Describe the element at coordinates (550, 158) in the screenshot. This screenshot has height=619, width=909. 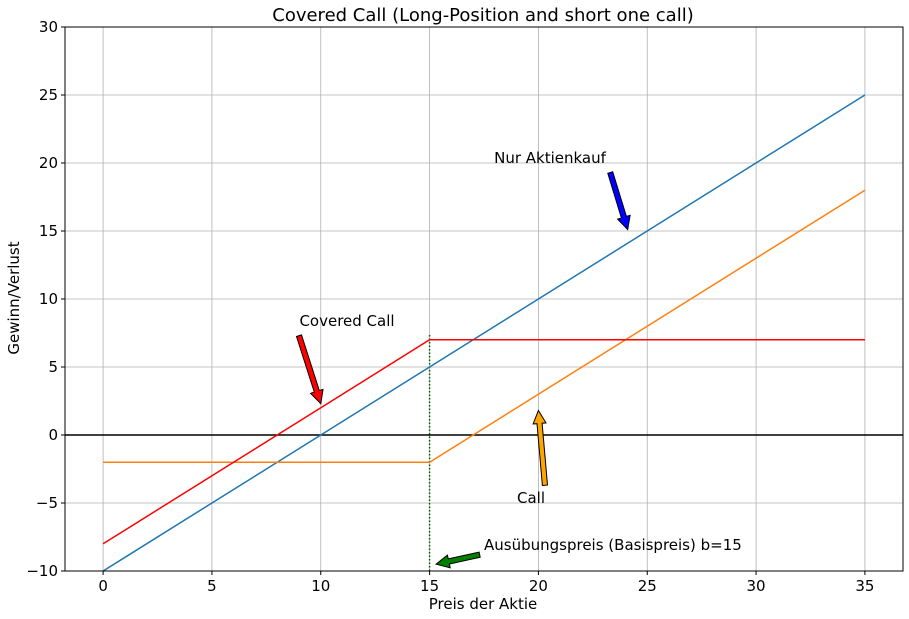
I see `annotation-stock-purchase: Nur Aktienkauf` at that location.